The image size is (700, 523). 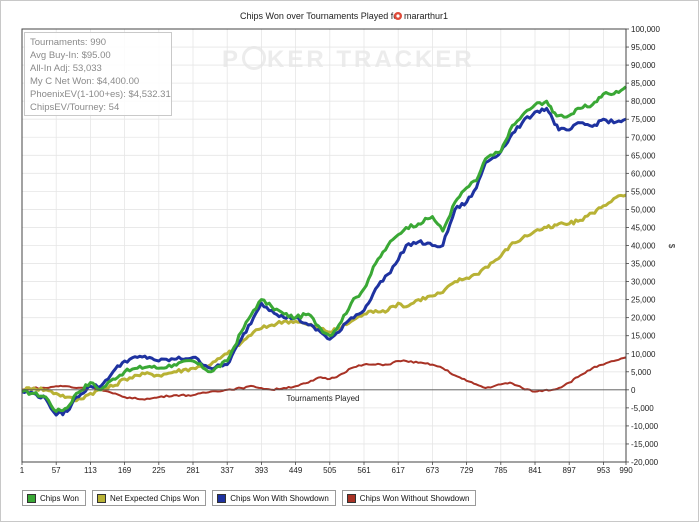 I want to click on y-tick-label: 50,000, so click(x=643, y=209).